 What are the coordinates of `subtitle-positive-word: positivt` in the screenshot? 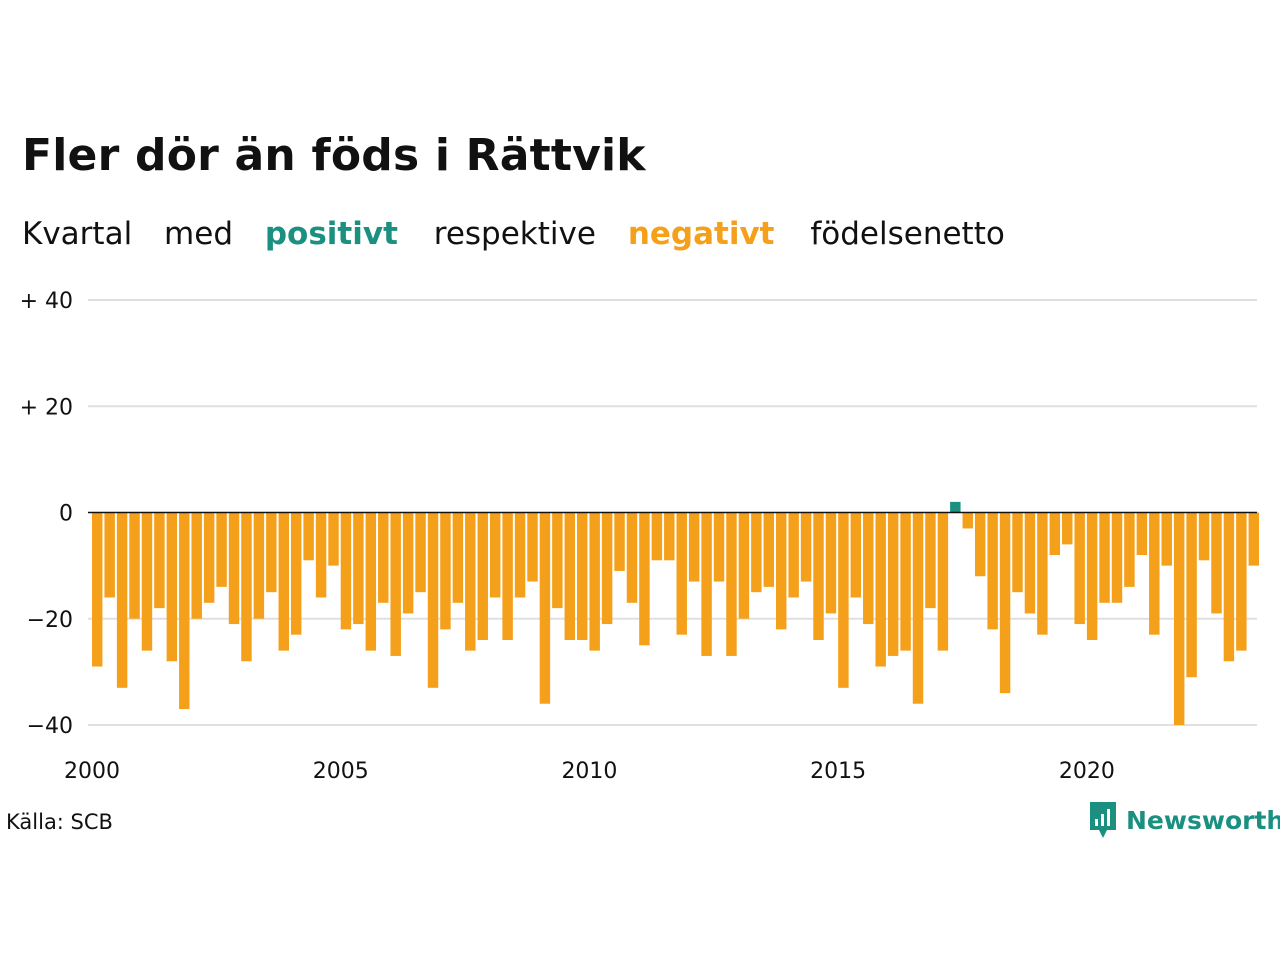 It's located at (331, 234).